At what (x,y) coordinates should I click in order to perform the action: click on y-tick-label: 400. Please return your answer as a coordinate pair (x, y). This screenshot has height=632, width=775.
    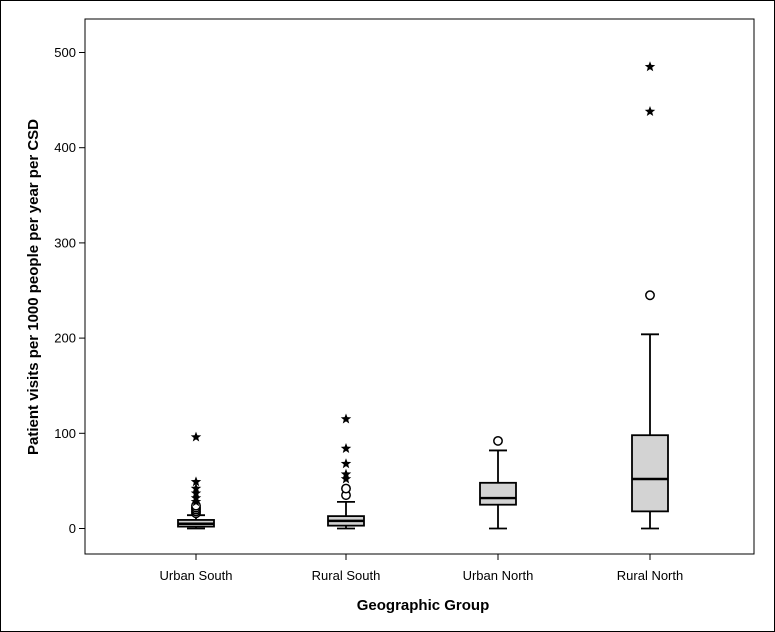
    Looking at the image, I should click on (65, 147).